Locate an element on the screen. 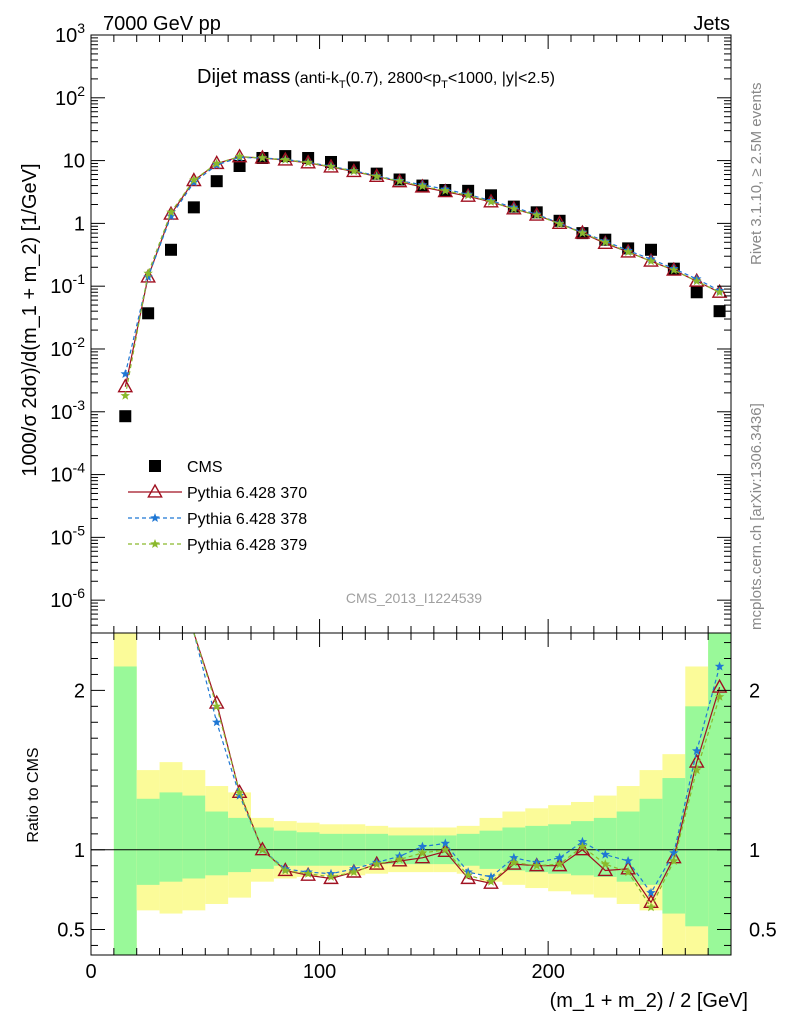 This screenshot has height=1024, width=786. analysis-watermark: CMS_2013_I1224539 is located at coordinates (414, 598).